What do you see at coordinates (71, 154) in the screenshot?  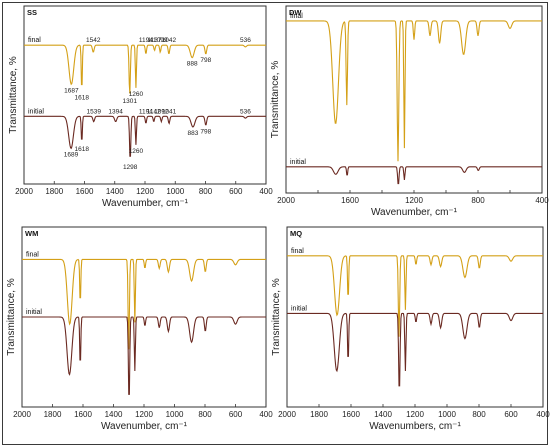 I see `peak-annotation: 1689` at bounding box center [71, 154].